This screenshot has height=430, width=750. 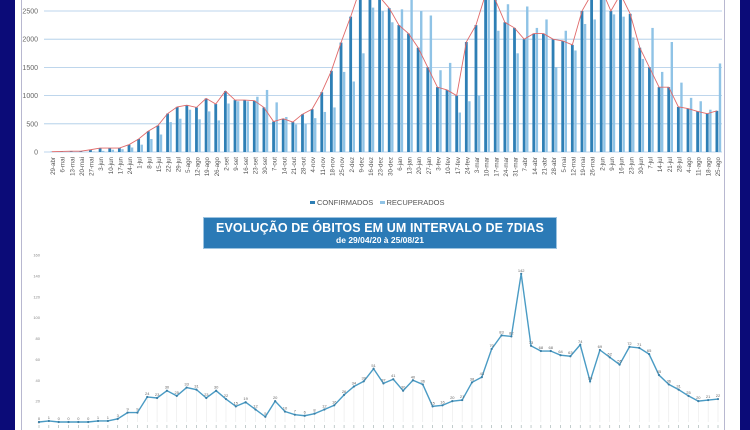 I want to click on x-tick-label: 25-nov, so click(x=342, y=166).